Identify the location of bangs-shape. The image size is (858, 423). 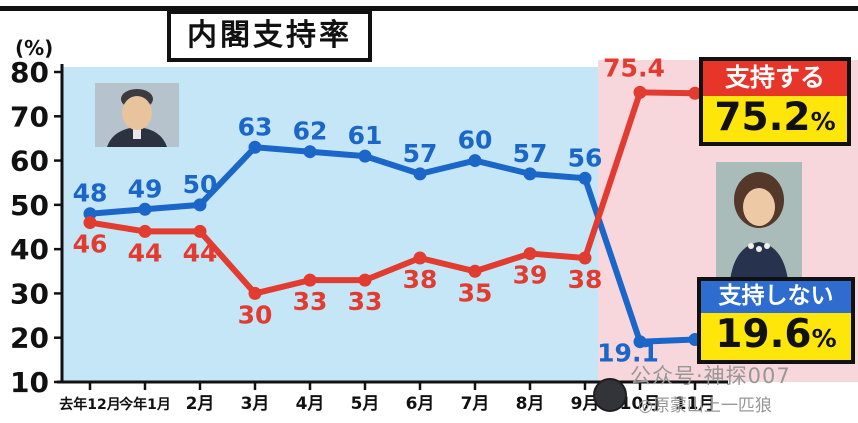
(759, 188).